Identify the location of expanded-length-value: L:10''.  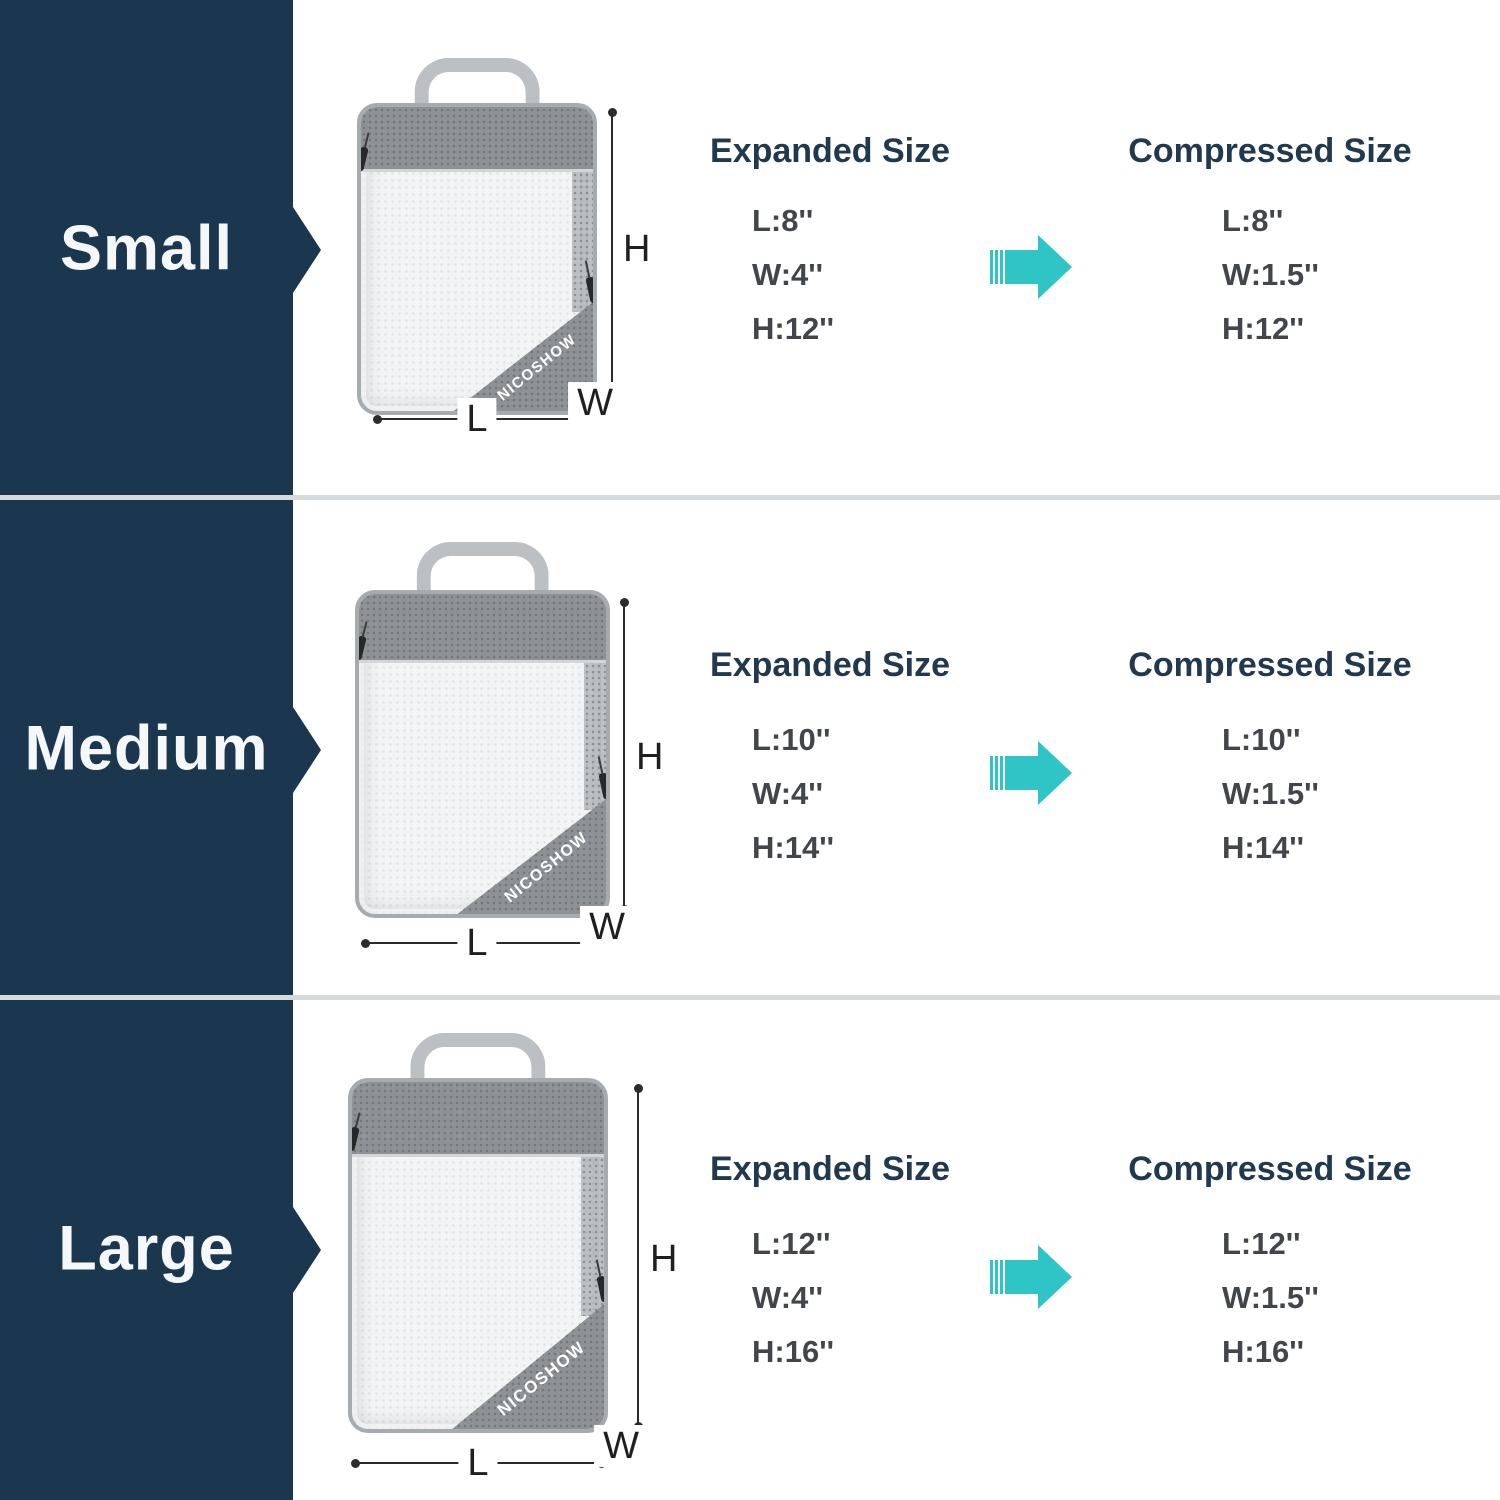
(791, 739).